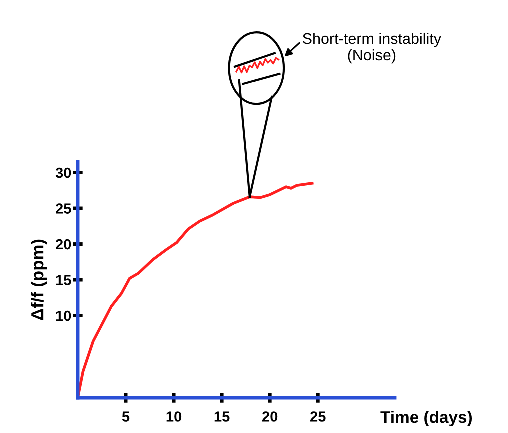  I want to click on x-tick-label: 10, so click(174, 417).